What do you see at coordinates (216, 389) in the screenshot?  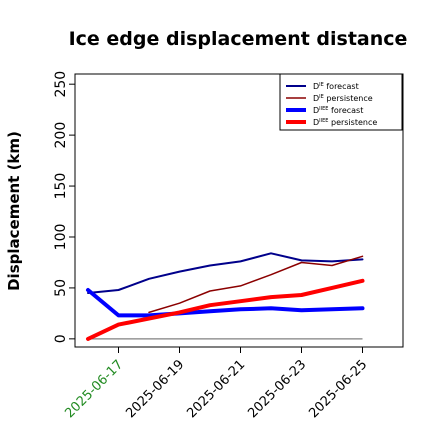 I see `x-tick-label: 2025-06-21` at bounding box center [216, 389].